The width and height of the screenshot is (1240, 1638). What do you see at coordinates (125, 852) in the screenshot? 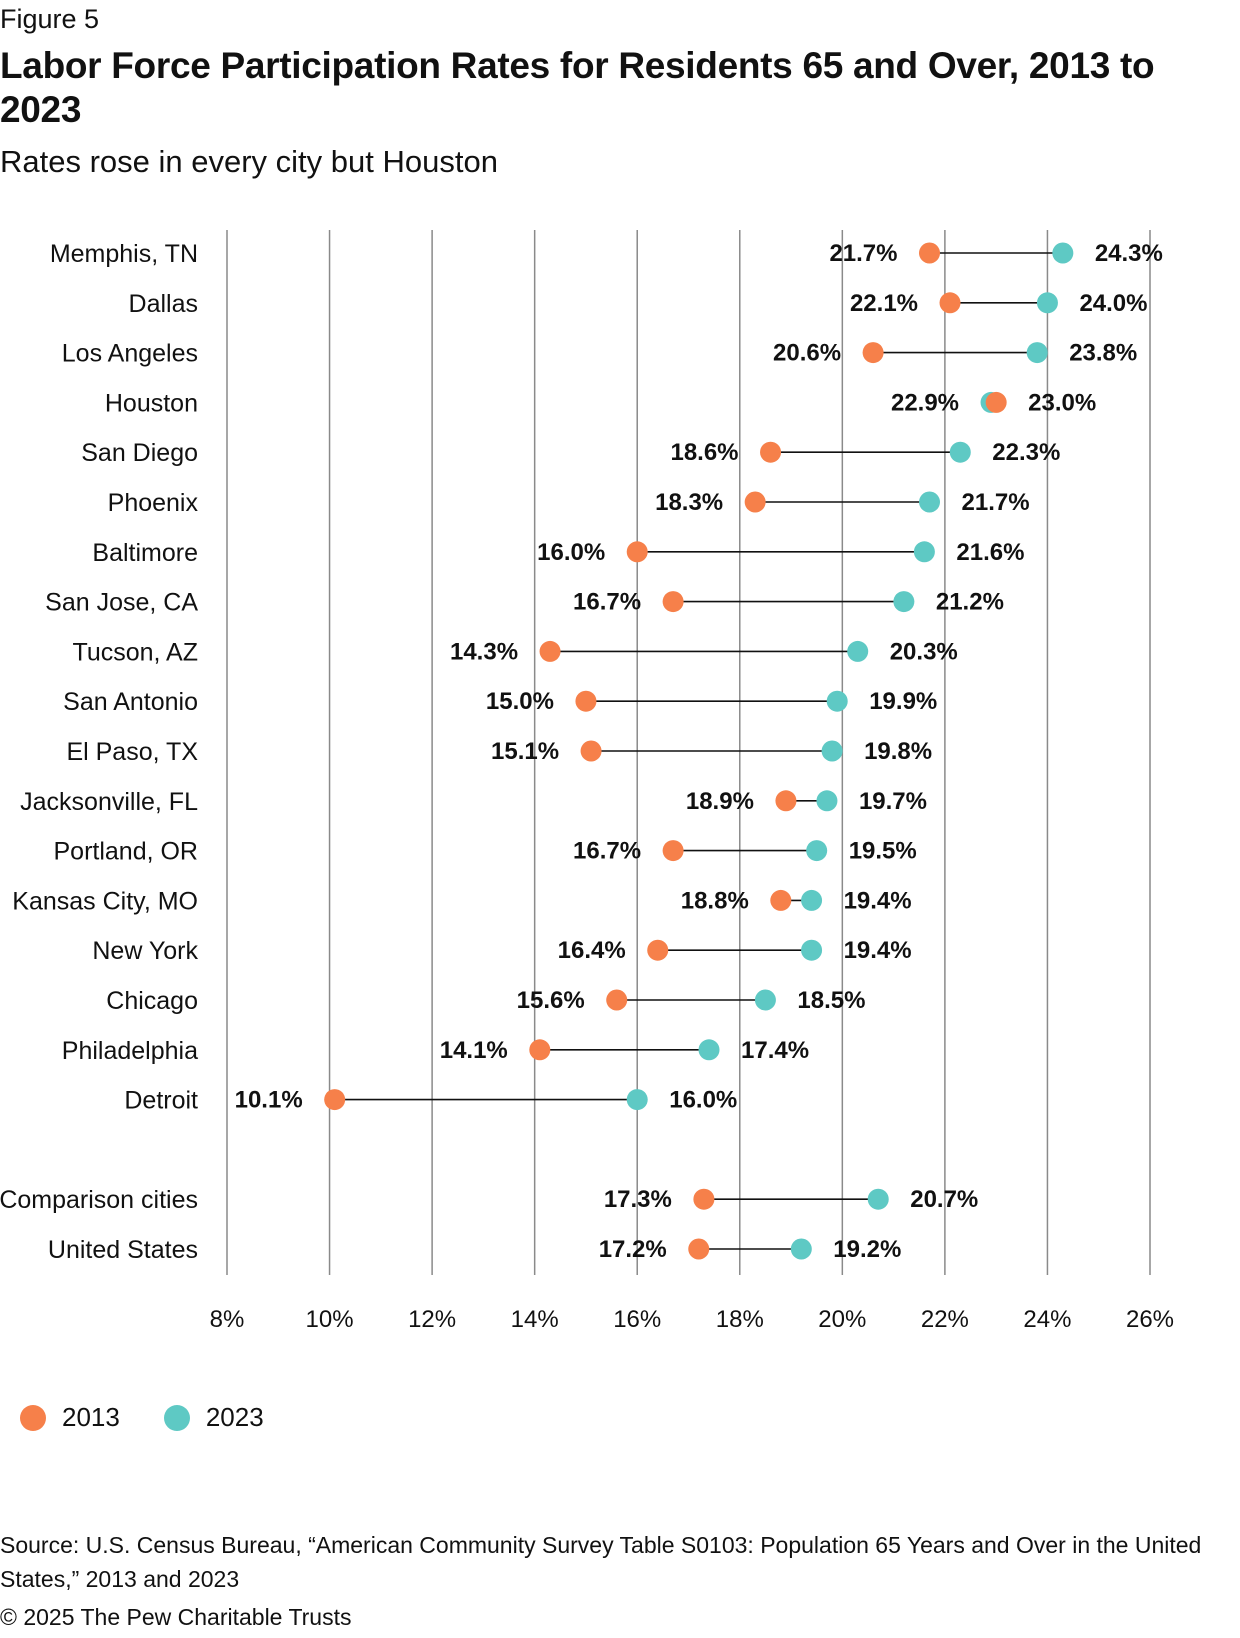
I see `category-label: Portland, OR` at bounding box center [125, 852].